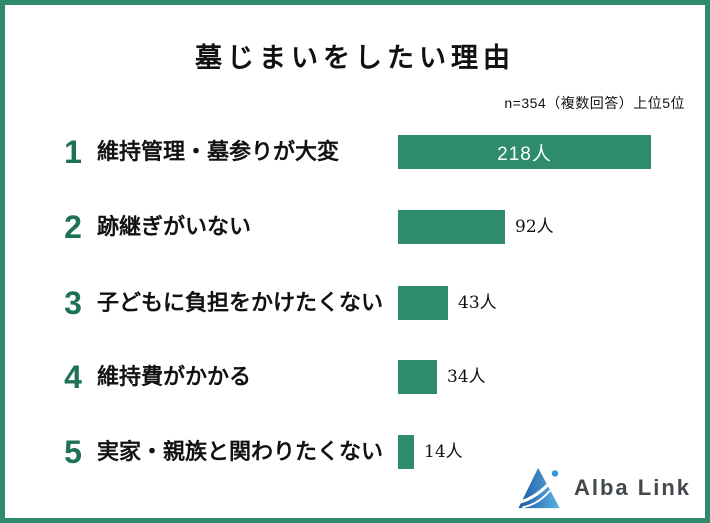 This screenshot has height=523, width=710. I want to click on bar-value-outside: 14人, so click(443, 452).